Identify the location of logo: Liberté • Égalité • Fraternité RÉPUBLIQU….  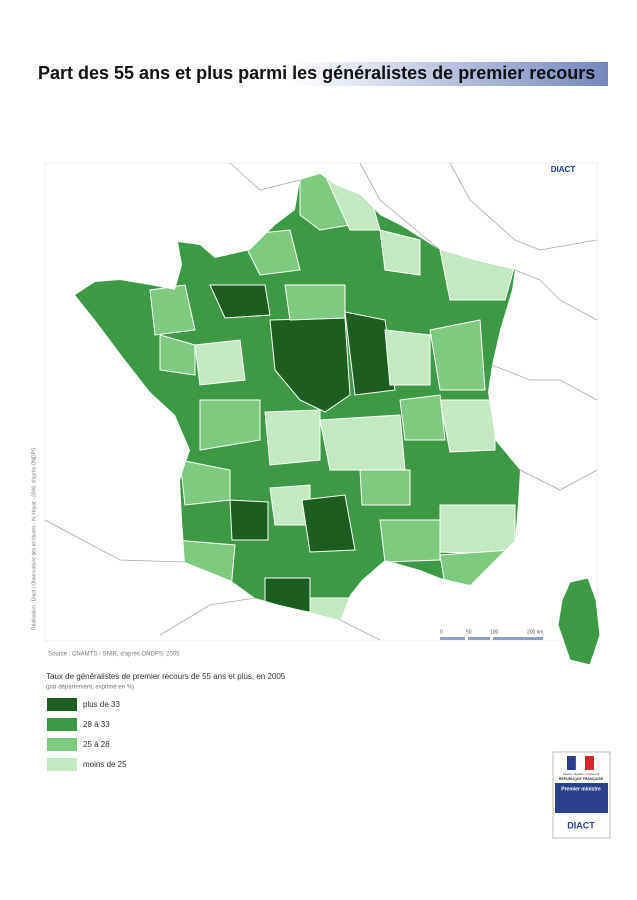
(581, 795).